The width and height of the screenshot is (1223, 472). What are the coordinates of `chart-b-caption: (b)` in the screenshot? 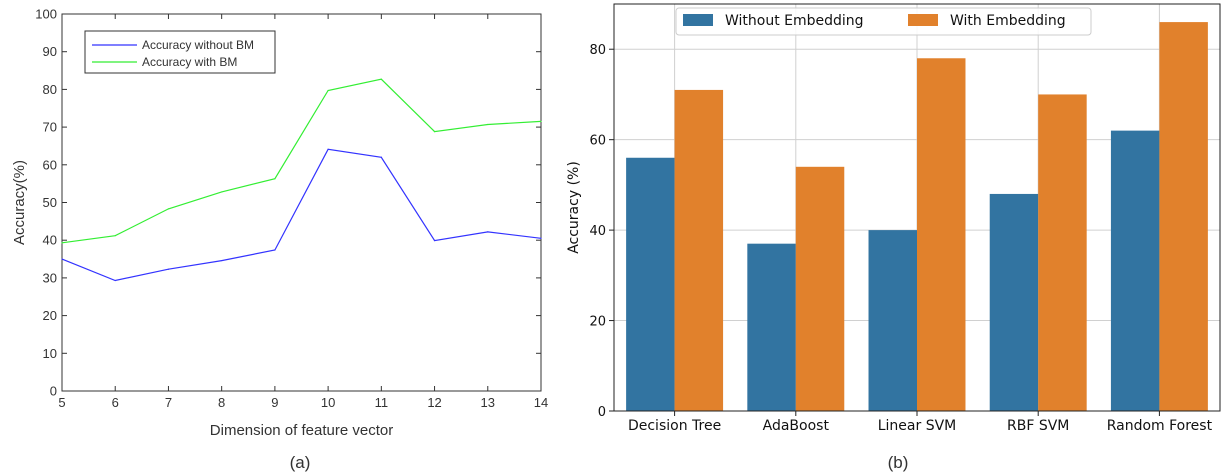 It's located at (898, 462).